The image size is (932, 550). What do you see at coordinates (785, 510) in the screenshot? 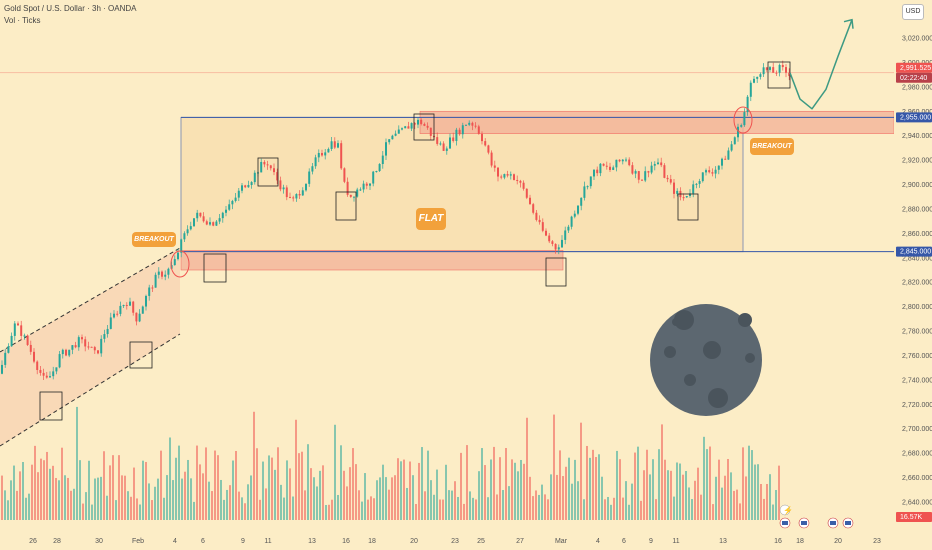
I see `lightning-icon` at bounding box center [785, 510].